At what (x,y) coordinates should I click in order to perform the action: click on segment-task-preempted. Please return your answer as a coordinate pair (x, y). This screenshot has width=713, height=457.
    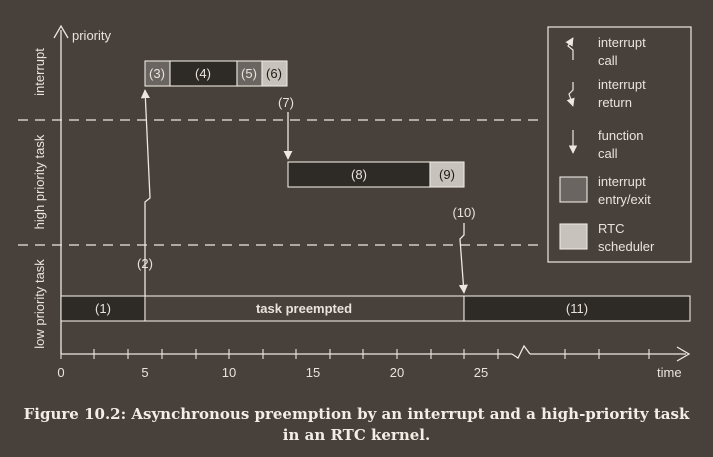
    Looking at the image, I should click on (304, 308).